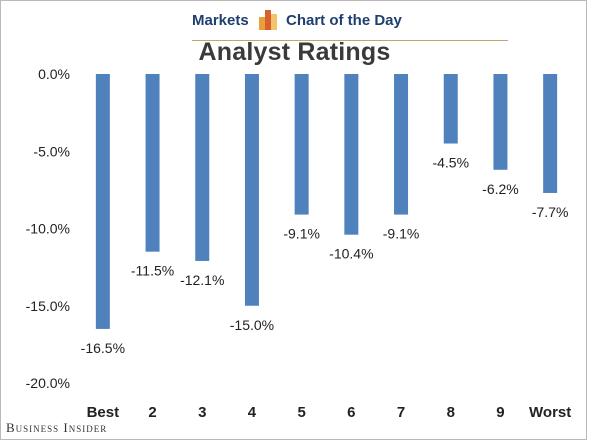 The width and height of the screenshot is (589, 442). I want to click on category-label: 3, so click(202, 412).